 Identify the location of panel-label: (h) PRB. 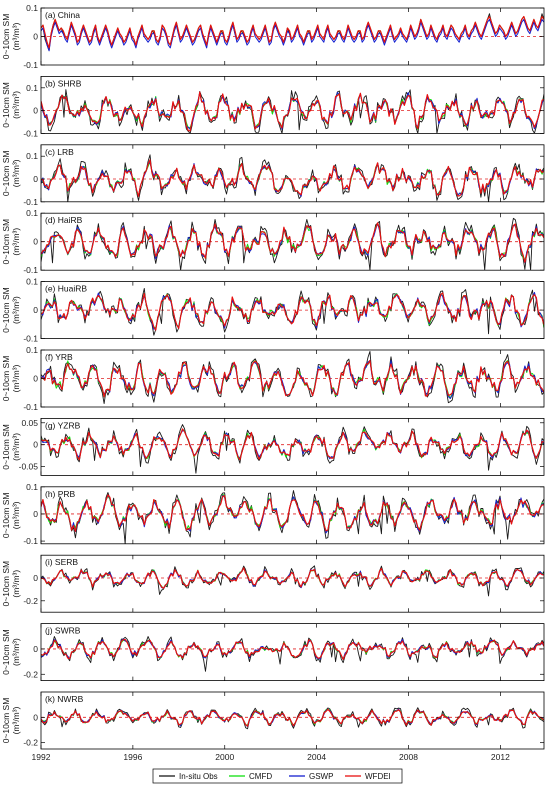
(60, 494).